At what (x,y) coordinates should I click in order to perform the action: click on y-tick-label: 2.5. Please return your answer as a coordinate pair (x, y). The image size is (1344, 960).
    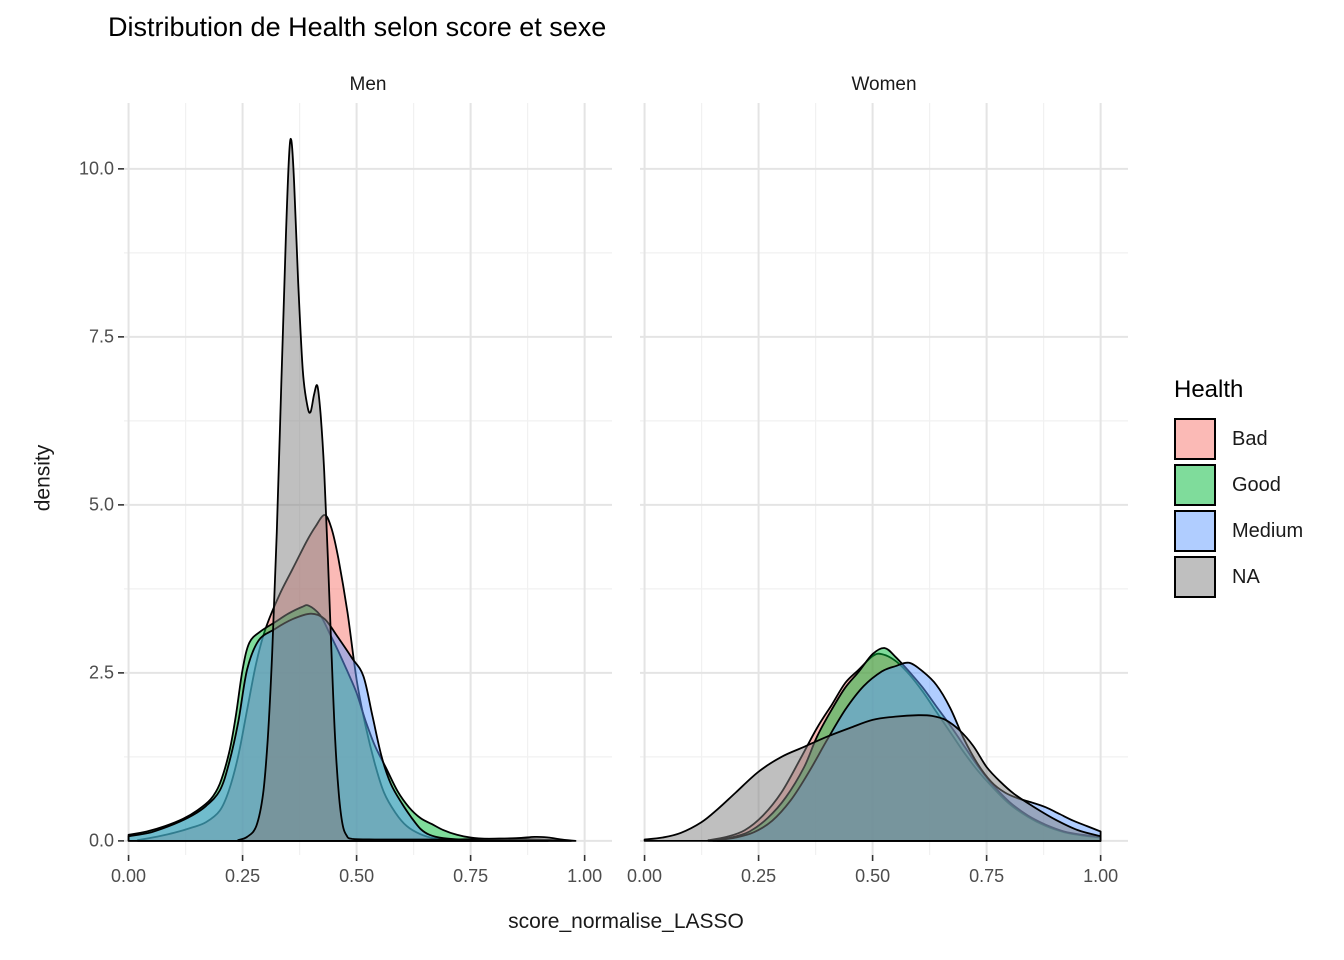
    Looking at the image, I should click on (101, 672).